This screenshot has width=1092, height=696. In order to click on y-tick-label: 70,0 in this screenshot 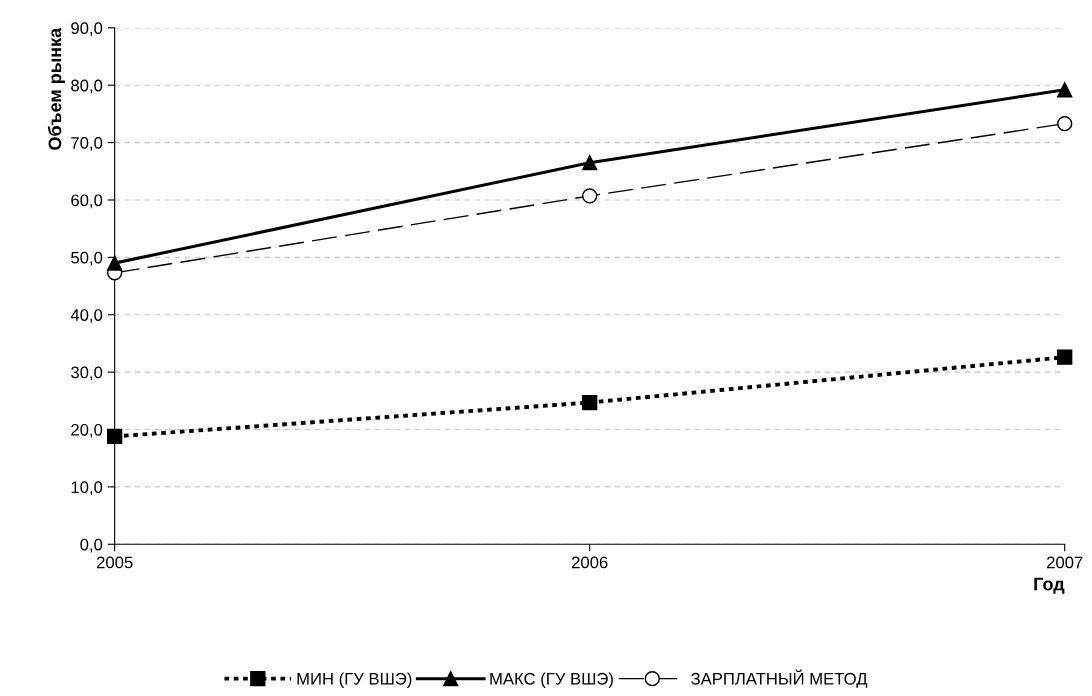, I will do `click(87, 144)`.